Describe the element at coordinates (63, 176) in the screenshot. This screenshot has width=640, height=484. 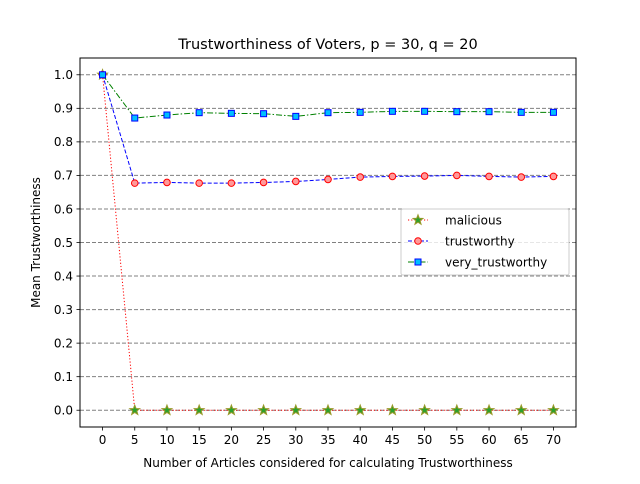
I see `y-tick-label: 0.7` at that location.